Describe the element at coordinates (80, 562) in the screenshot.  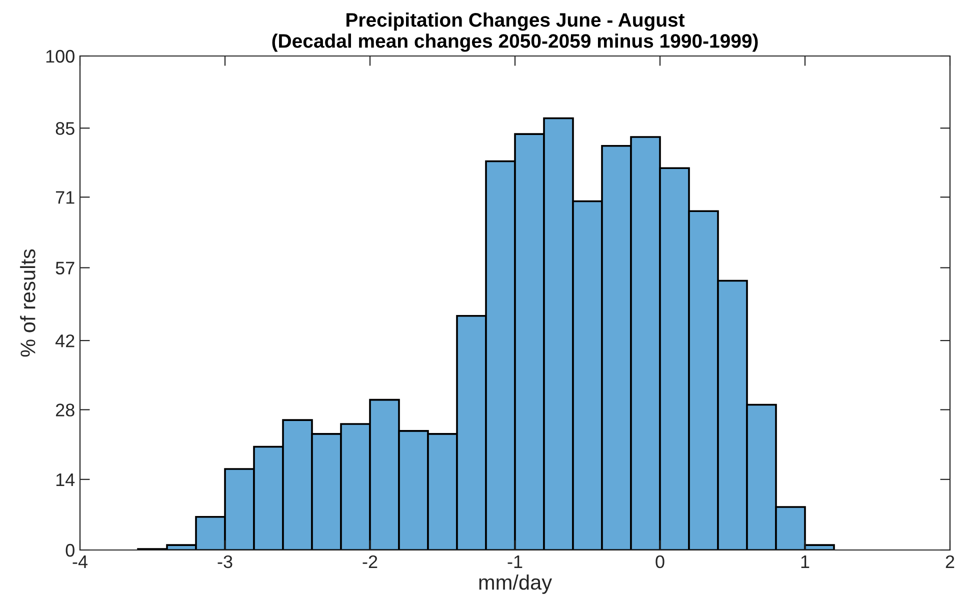
I see `x-tick-label: -4` at that location.